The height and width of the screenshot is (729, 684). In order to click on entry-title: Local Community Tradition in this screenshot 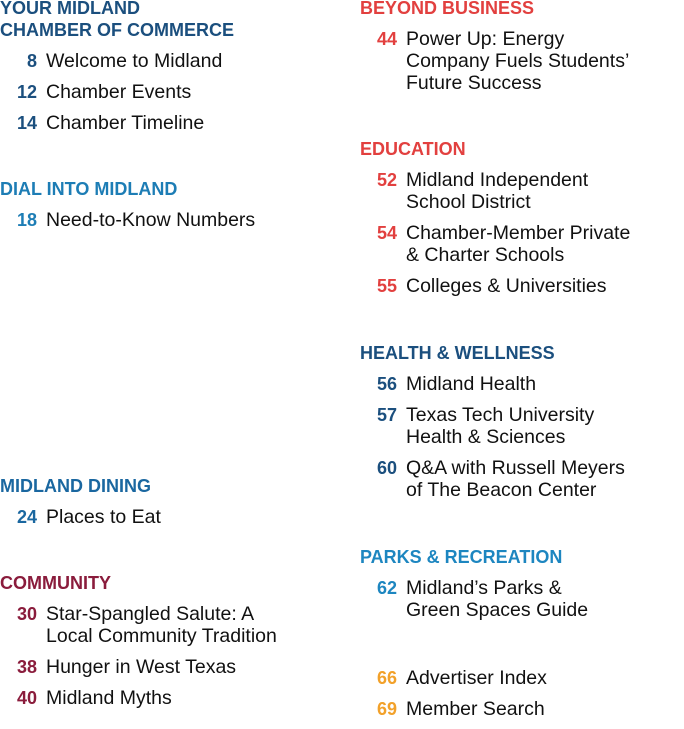, I will do `click(161, 636)`.